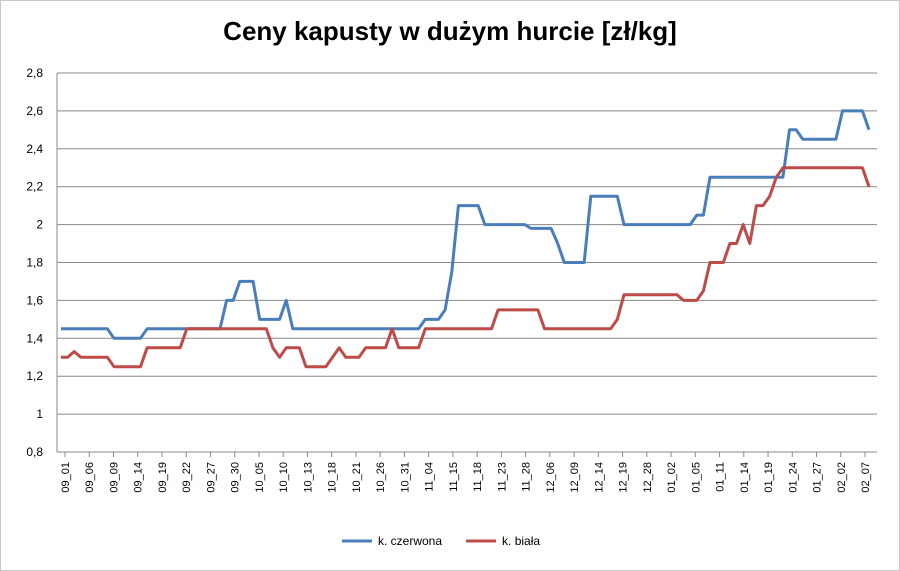  I want to click on y-tick-label: 1,8, so click(34, 263).